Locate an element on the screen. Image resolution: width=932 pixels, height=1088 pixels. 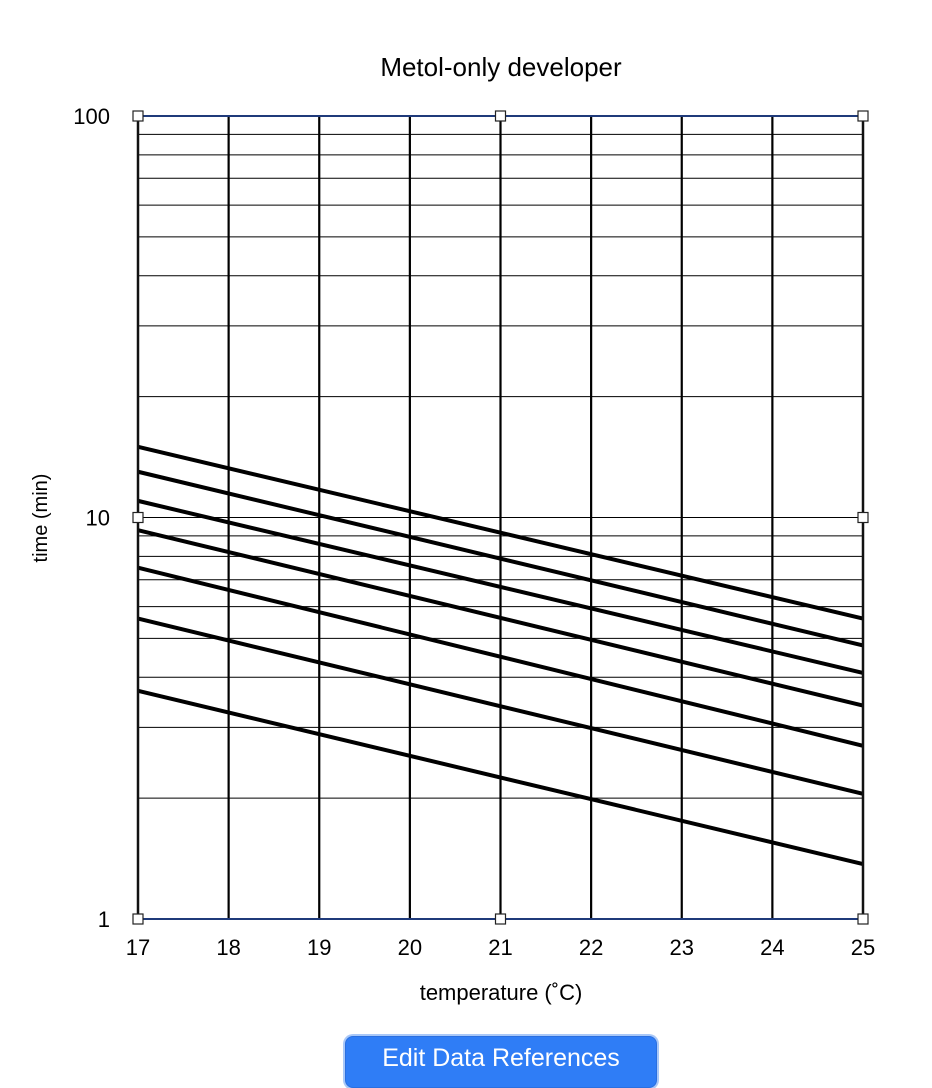
y-tick-label: 100 is located at coordinates (91, 116).